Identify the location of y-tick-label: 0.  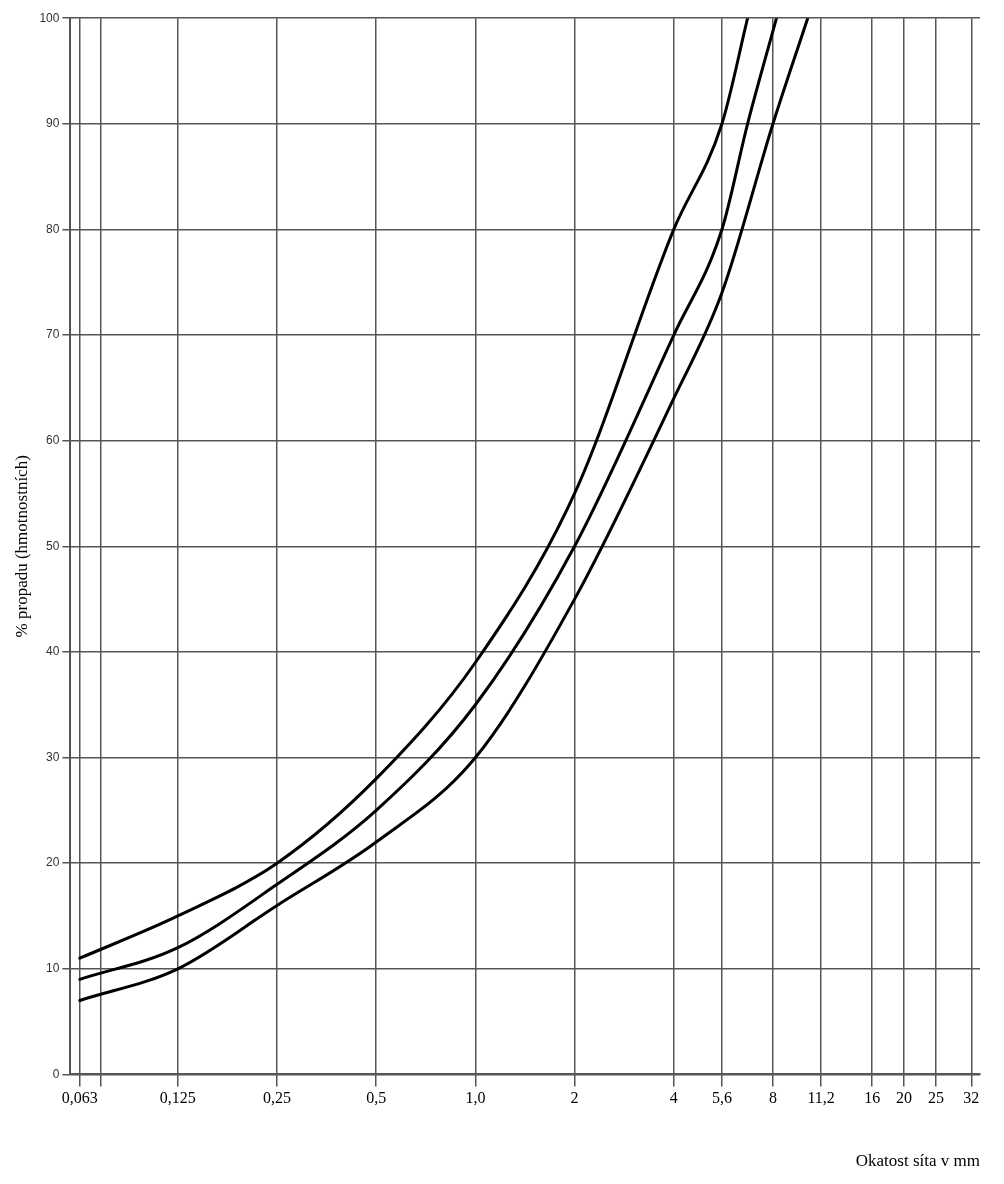
(56, 1073).